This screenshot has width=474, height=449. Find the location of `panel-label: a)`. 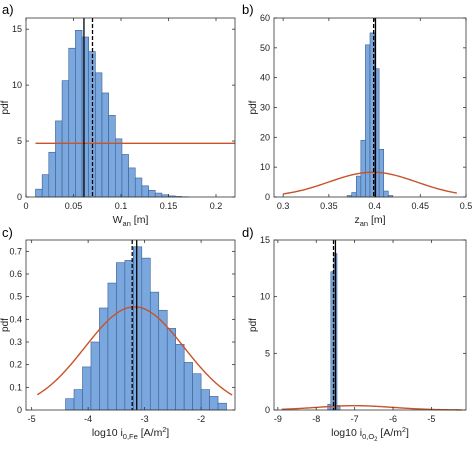

panel-label: a) is located at coordinates (8, 9).